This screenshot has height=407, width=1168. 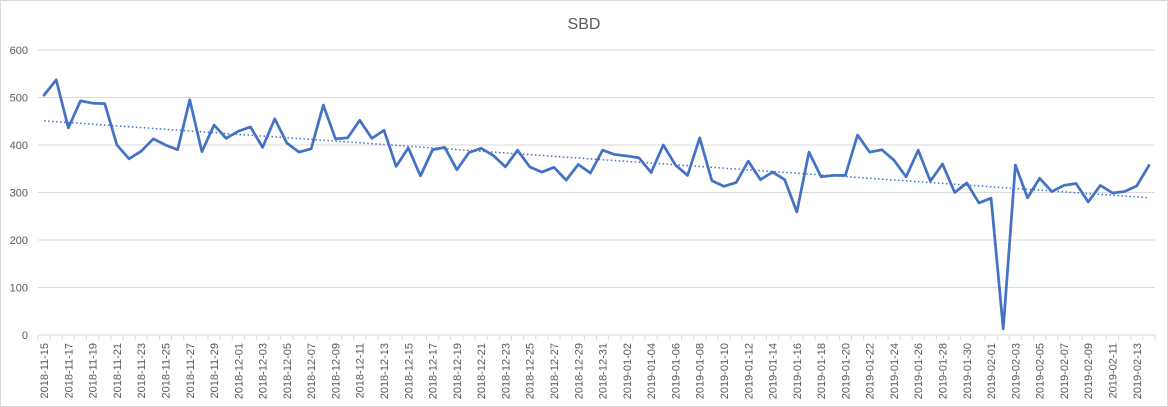 What do you see at coordinates (19, 241) in the screenshot?
I see `y-tick-label: 200` at bounding box center [19, 241].